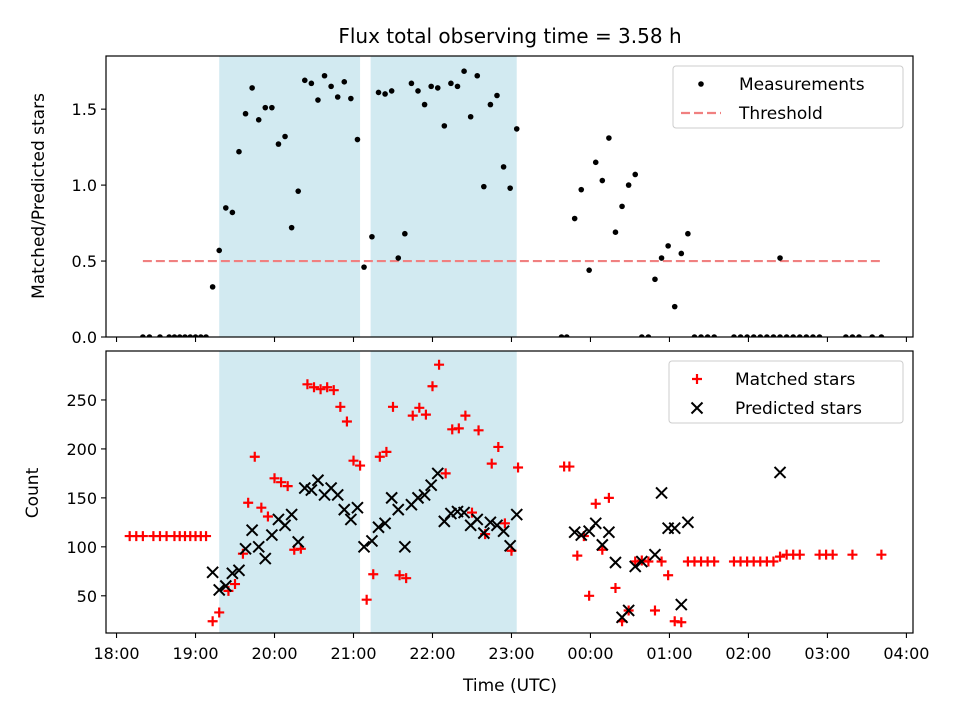  I want to click on legend-label: Matched stars, so click(795, 380).